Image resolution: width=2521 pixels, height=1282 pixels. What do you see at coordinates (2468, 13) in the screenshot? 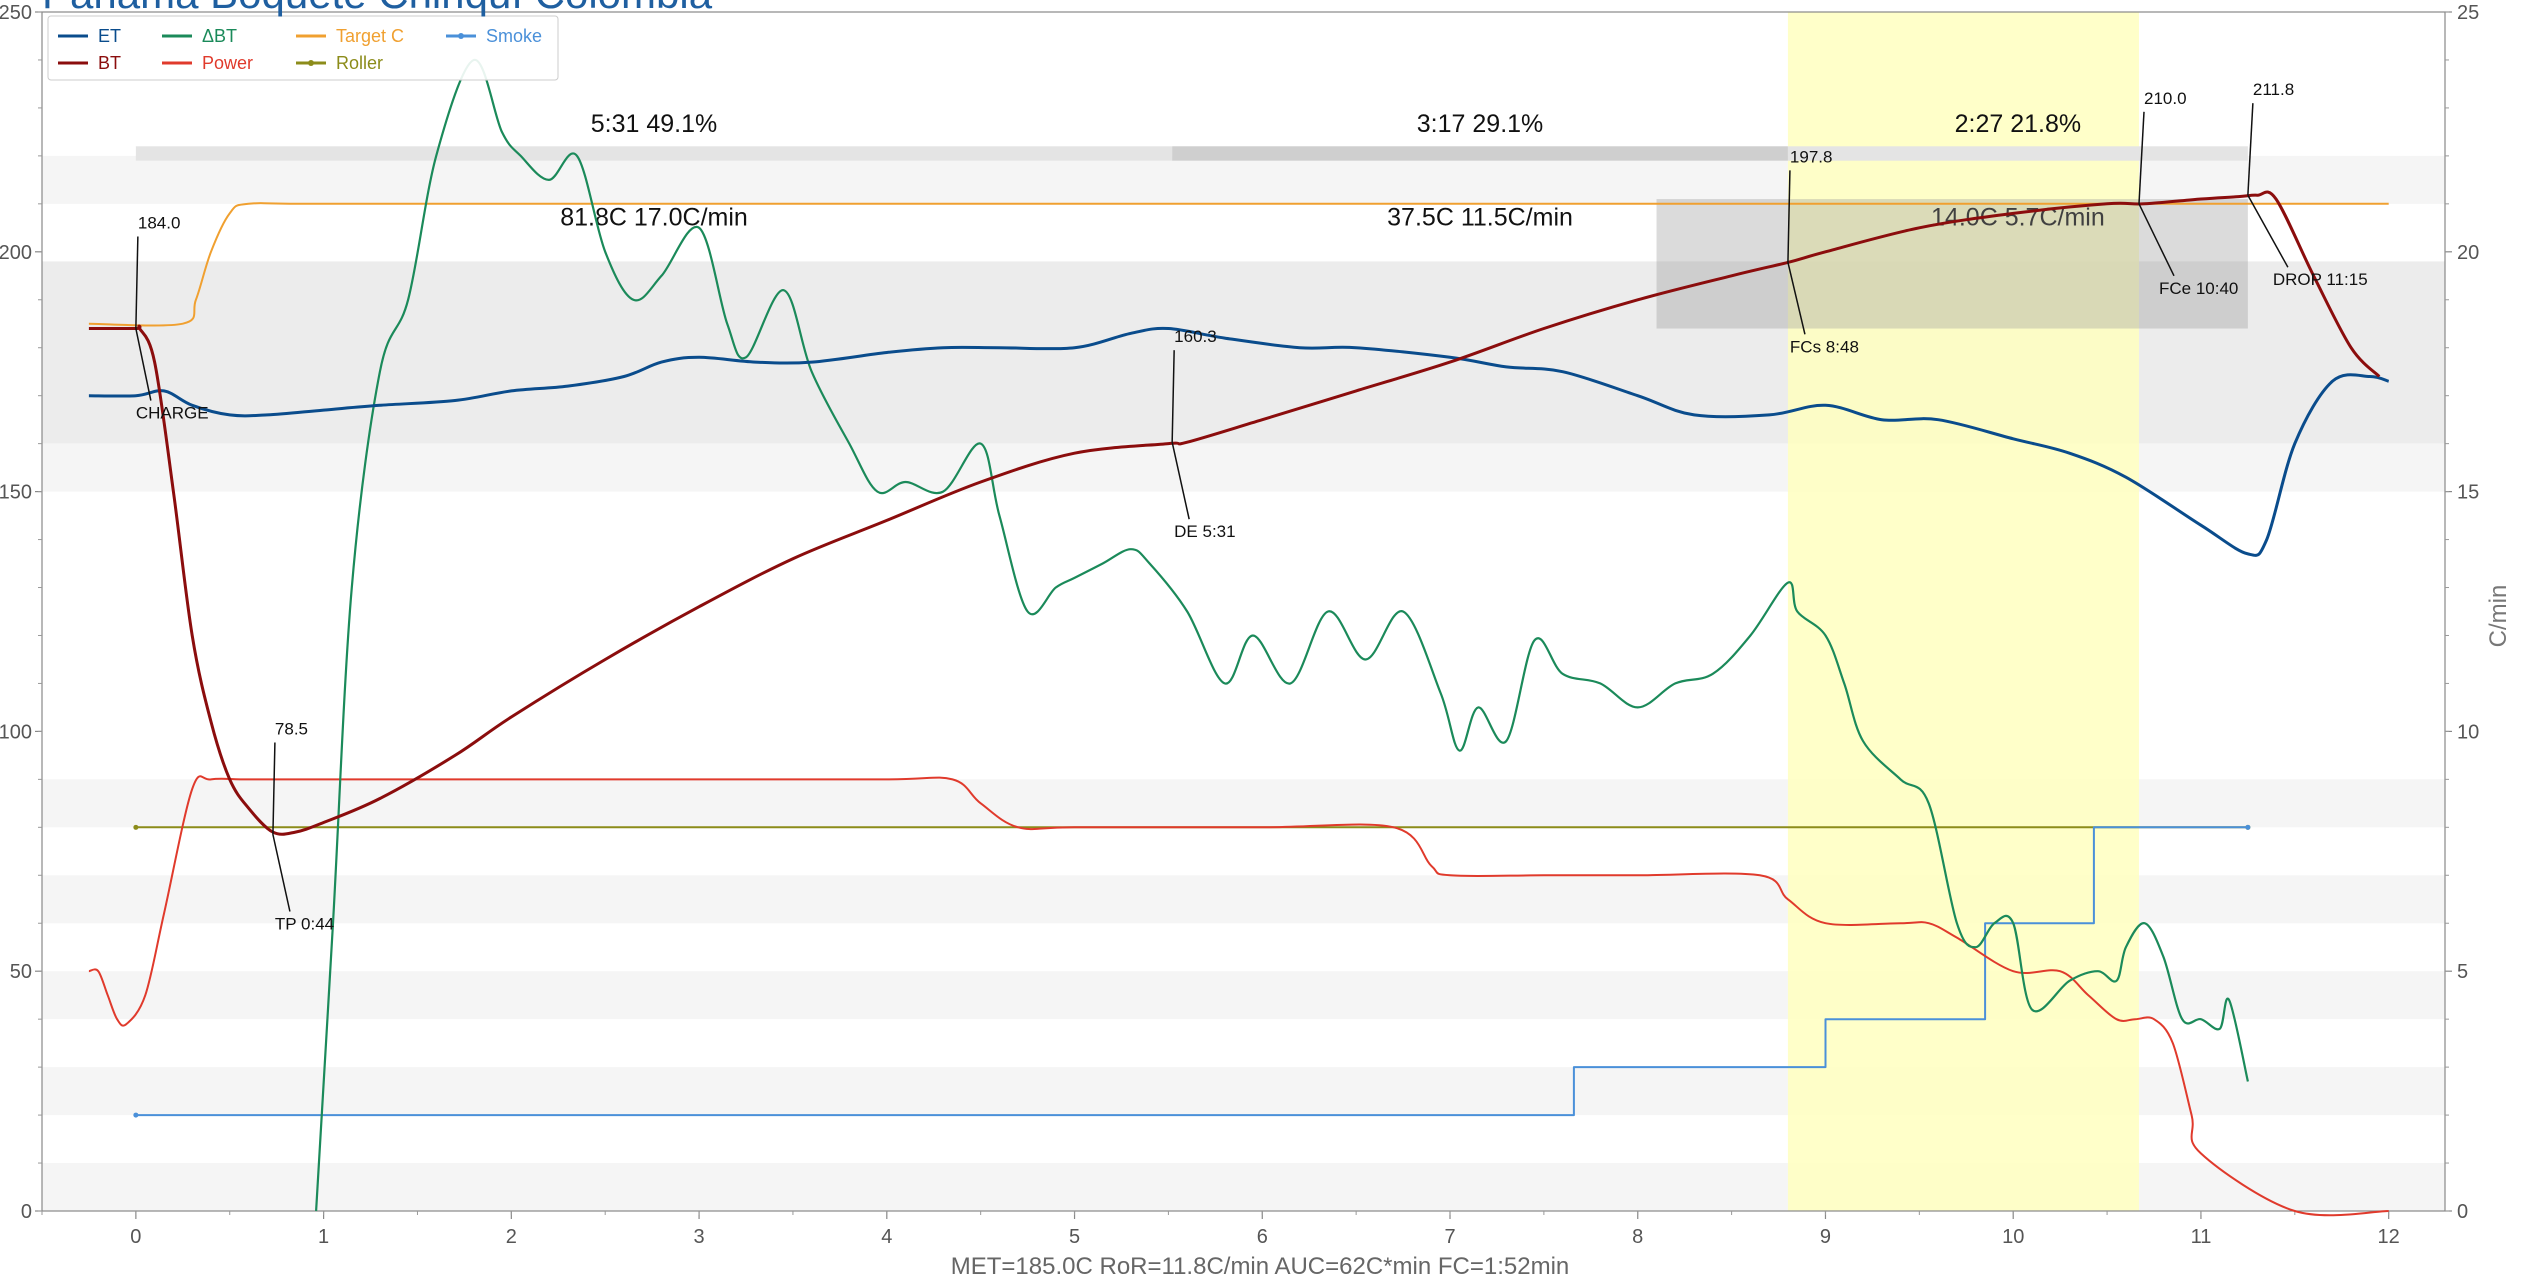
I see `y2-tick-label: 25` at bounding box center [2468, 13].